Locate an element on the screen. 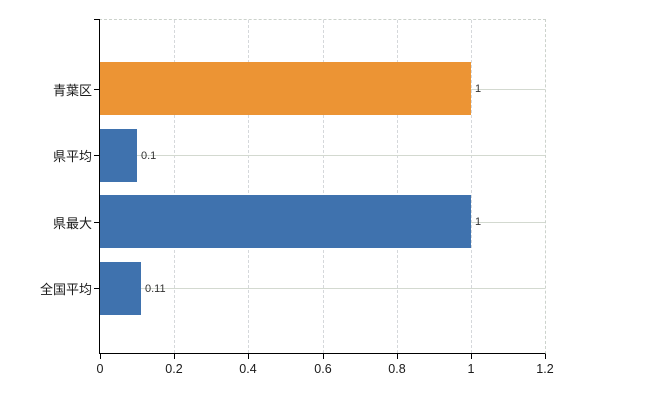  bar-value-label: 0.1 is located at coordinates (149, 155).